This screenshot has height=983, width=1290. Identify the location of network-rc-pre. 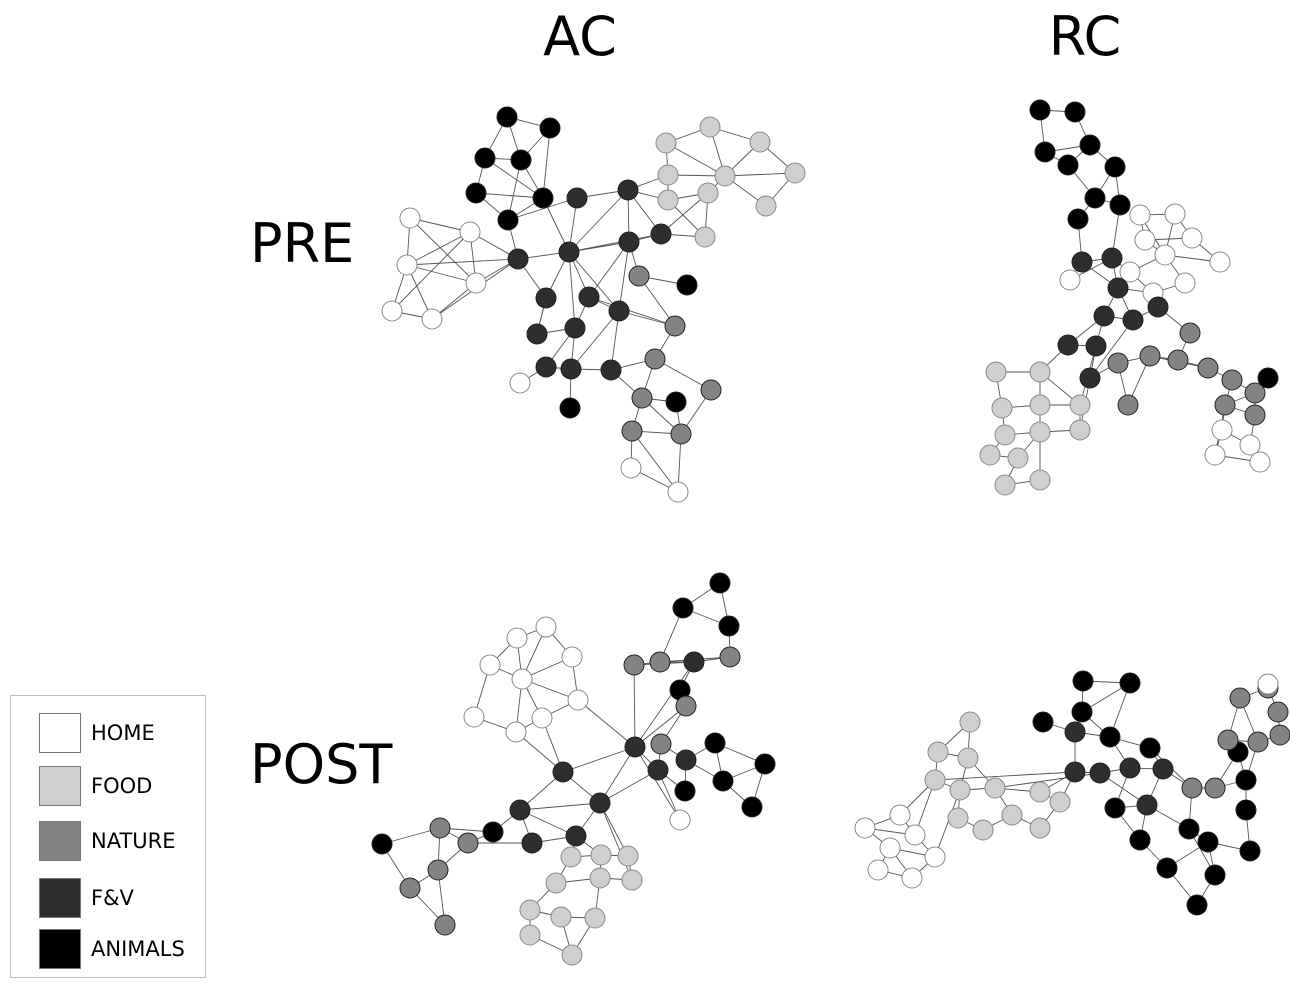
(1129, 297).